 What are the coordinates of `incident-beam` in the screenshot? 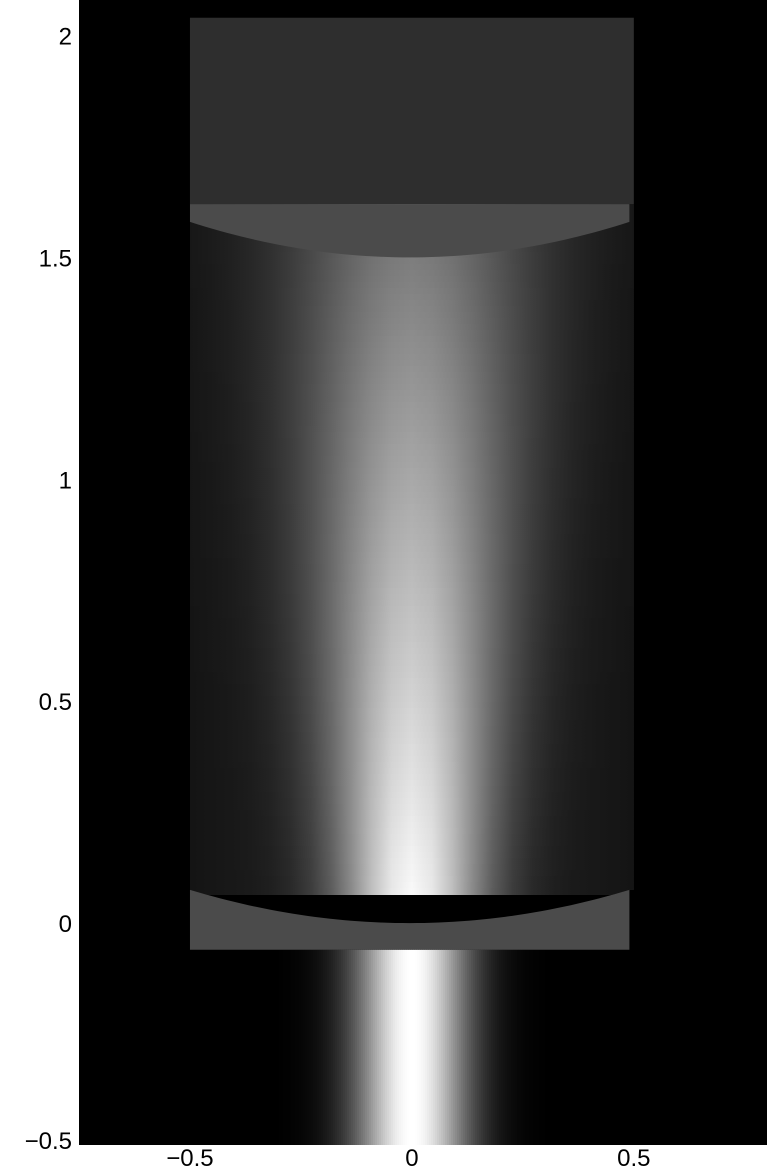 It's located at (412, 1047).